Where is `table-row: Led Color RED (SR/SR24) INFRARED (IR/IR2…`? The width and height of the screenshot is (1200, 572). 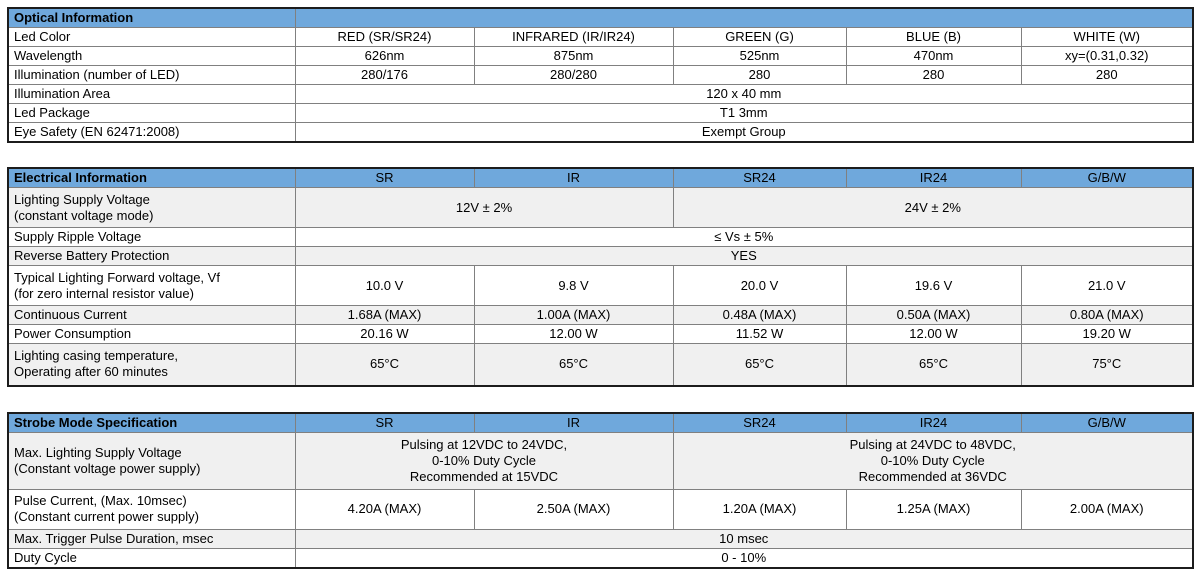
table-row: Led Color RED (SR/SR24) INFRARED (IR/IR2… is located at coordinates (600, 37).